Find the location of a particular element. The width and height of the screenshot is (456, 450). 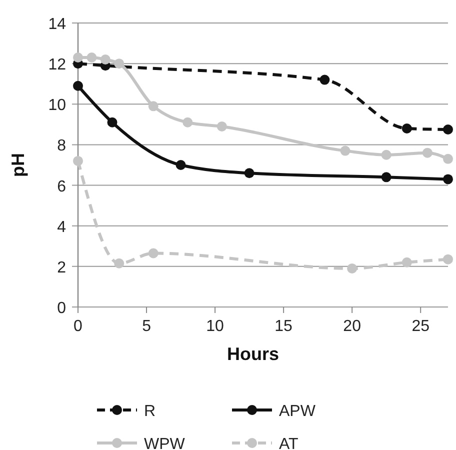

y-tick-label: 12 is located at coordinates (57, 65).